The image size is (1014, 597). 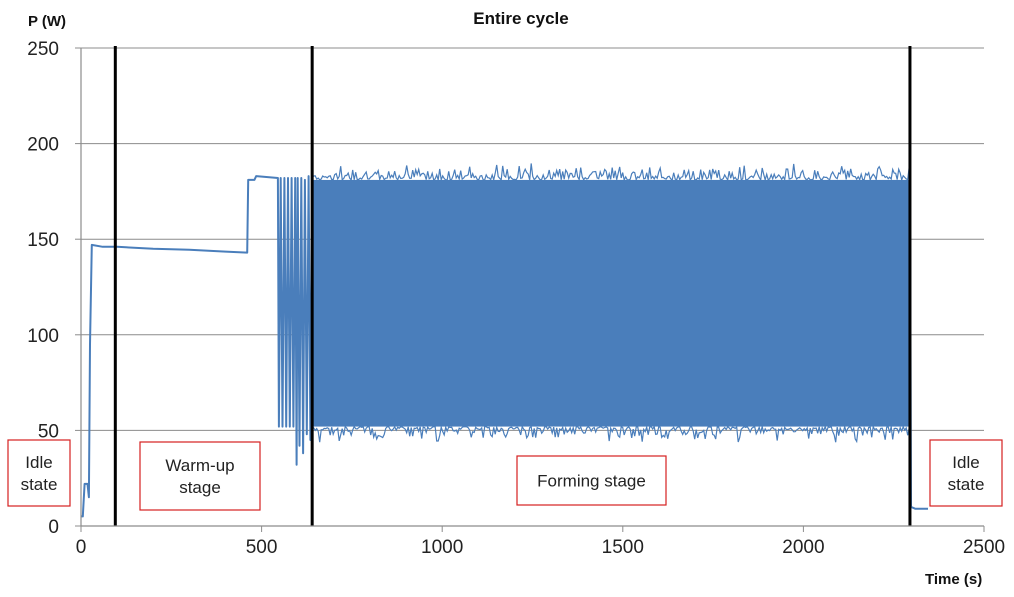 I want to click on y-tick-label-50: 50, so click(x=48, y=431).